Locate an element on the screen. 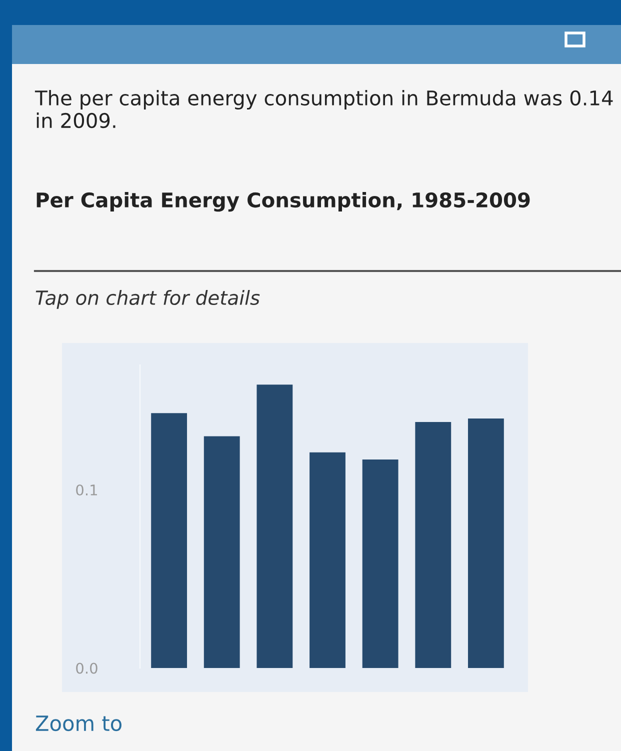 The width and height of the screenshot is (621, 751). text: The per capita energy consumption in Bermuda was 0.14 in 2009. is located at coordinates (323, 109).